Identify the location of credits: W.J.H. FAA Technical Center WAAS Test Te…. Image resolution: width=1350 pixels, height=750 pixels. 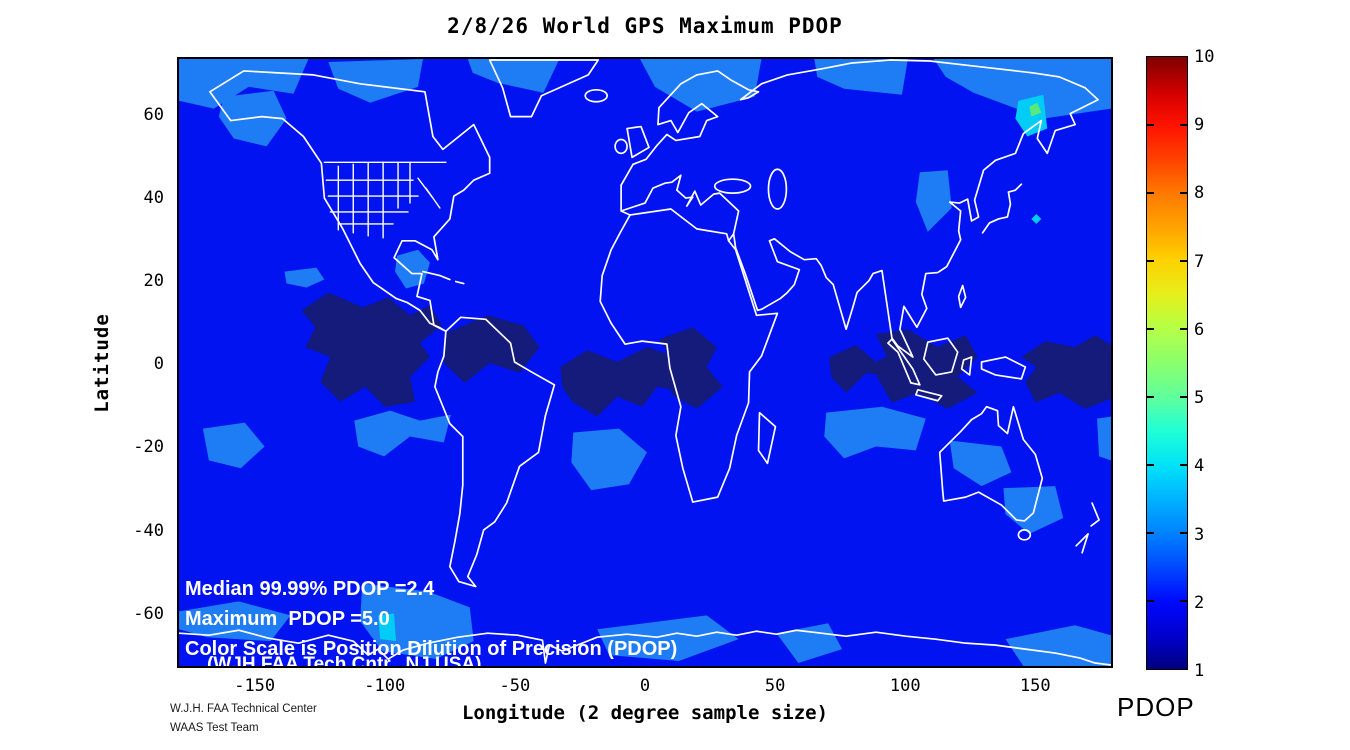
(243, 719).